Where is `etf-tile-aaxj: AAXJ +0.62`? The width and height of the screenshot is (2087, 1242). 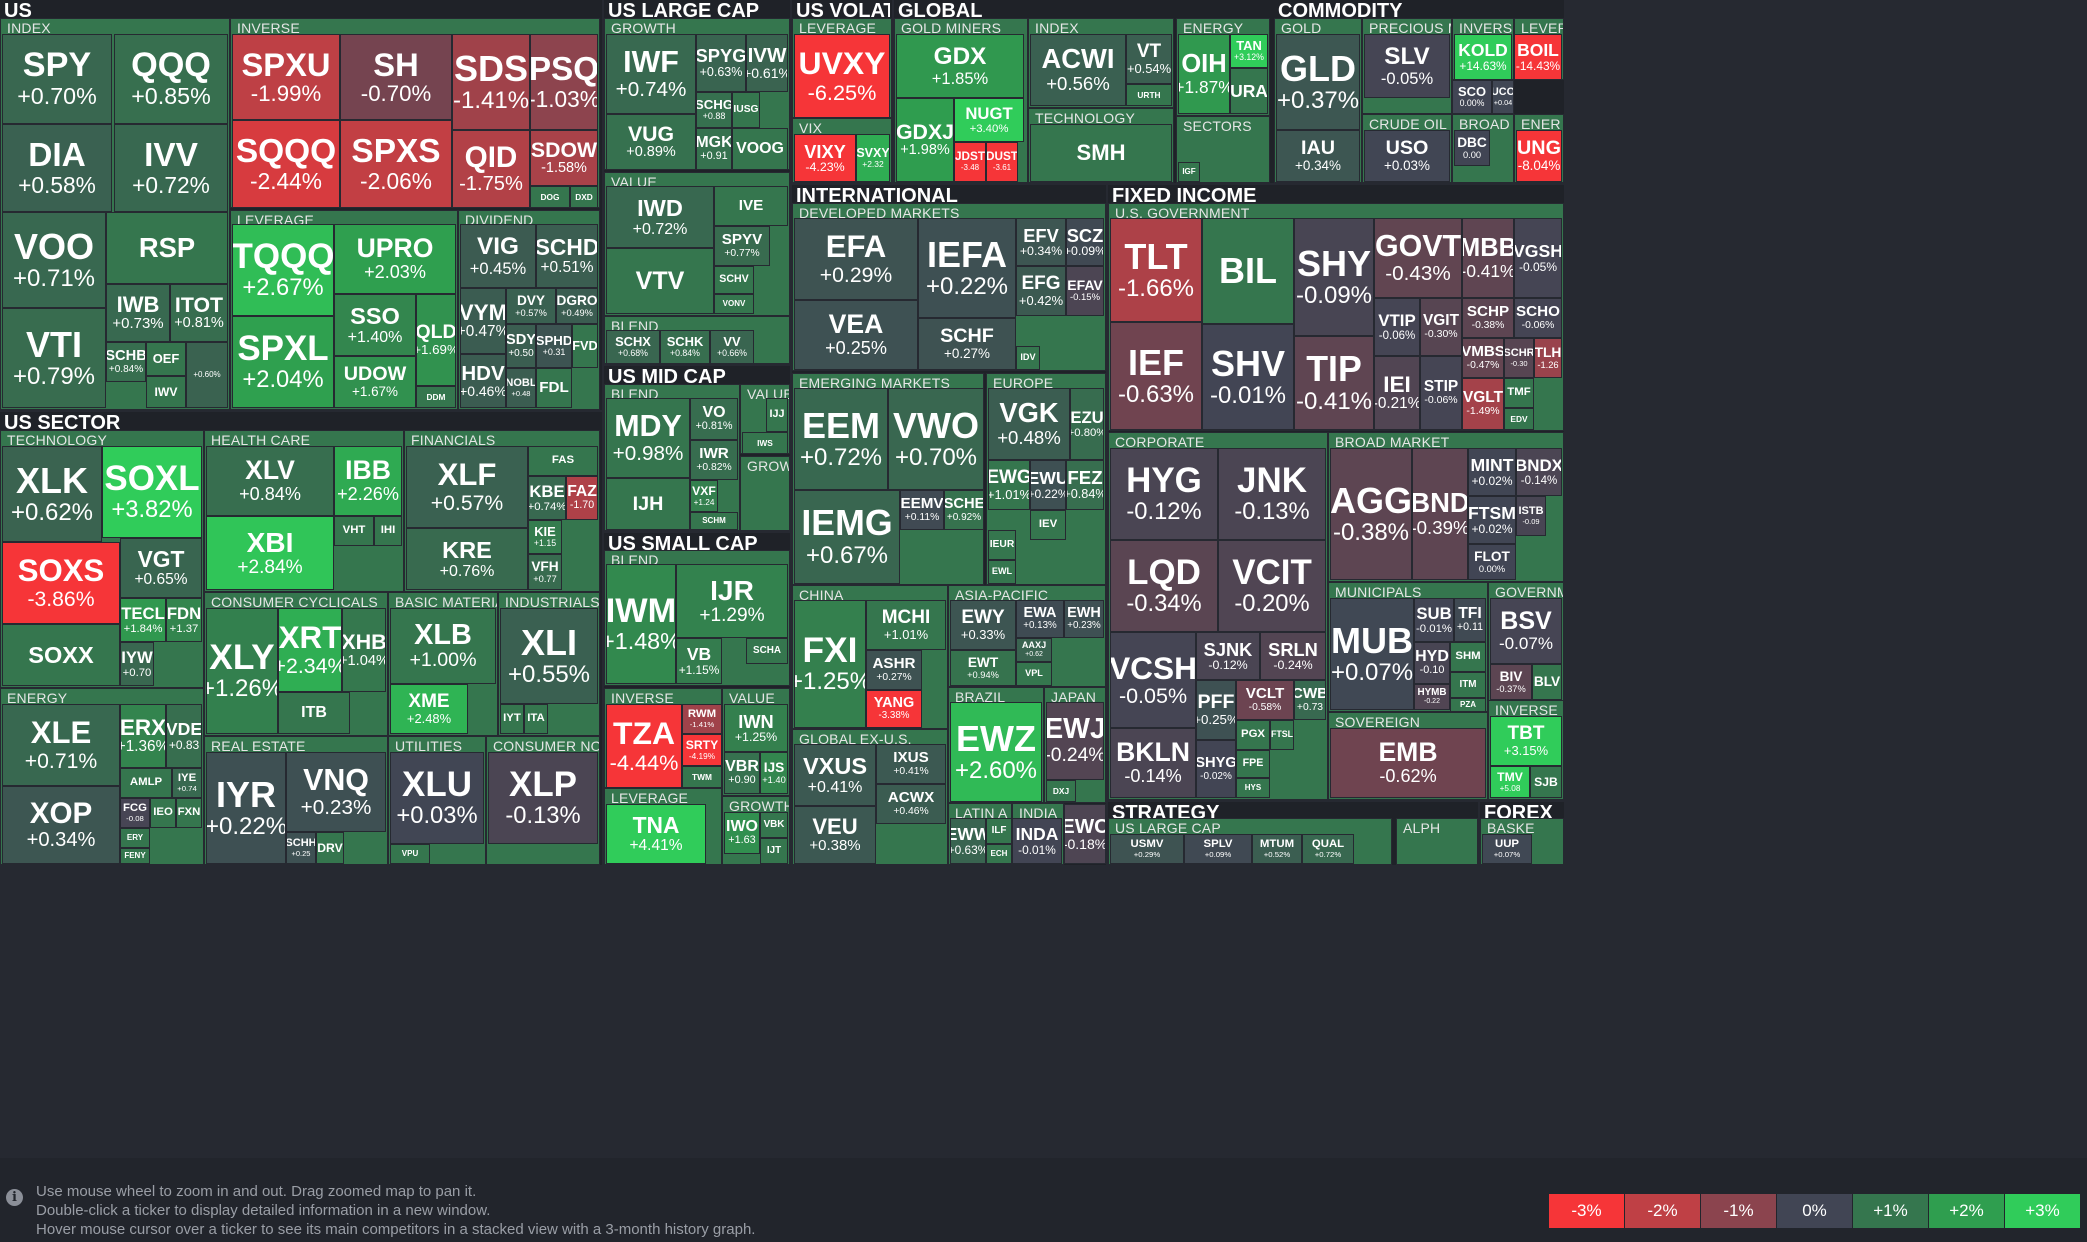
etf-tile-aaxj: AAXJ +0.62 is located at coordinates (1034, 650).